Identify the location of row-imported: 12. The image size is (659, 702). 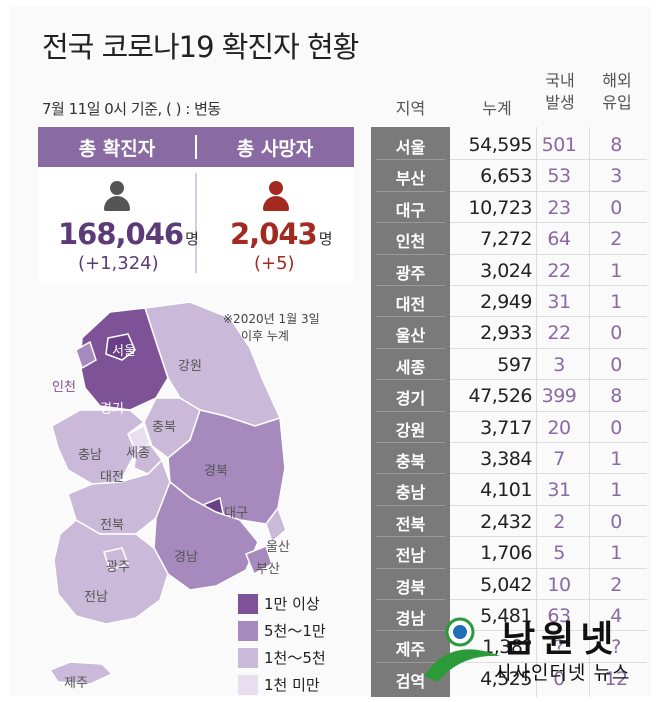
(616, 678).